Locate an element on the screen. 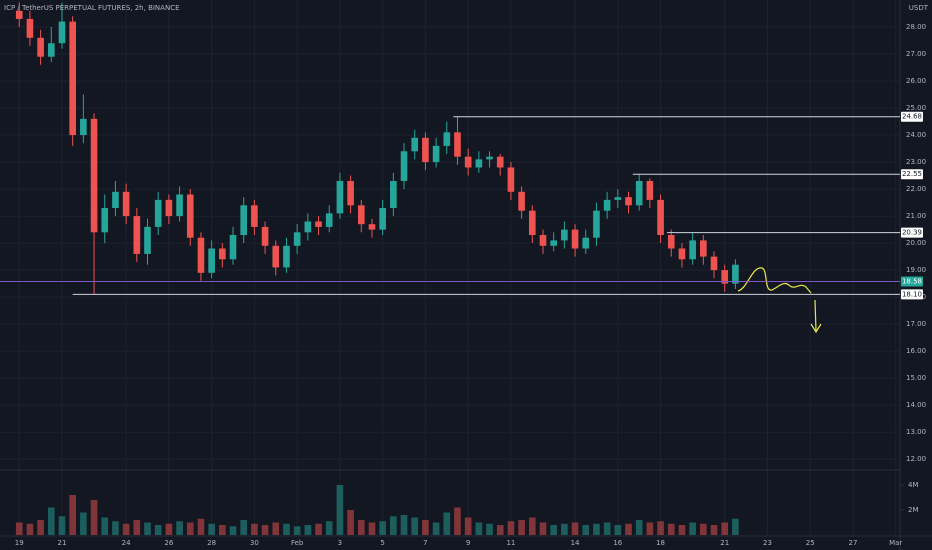 The image size is (932, 550). y2-tick-label: 4M is located at coordinates (913, 485).